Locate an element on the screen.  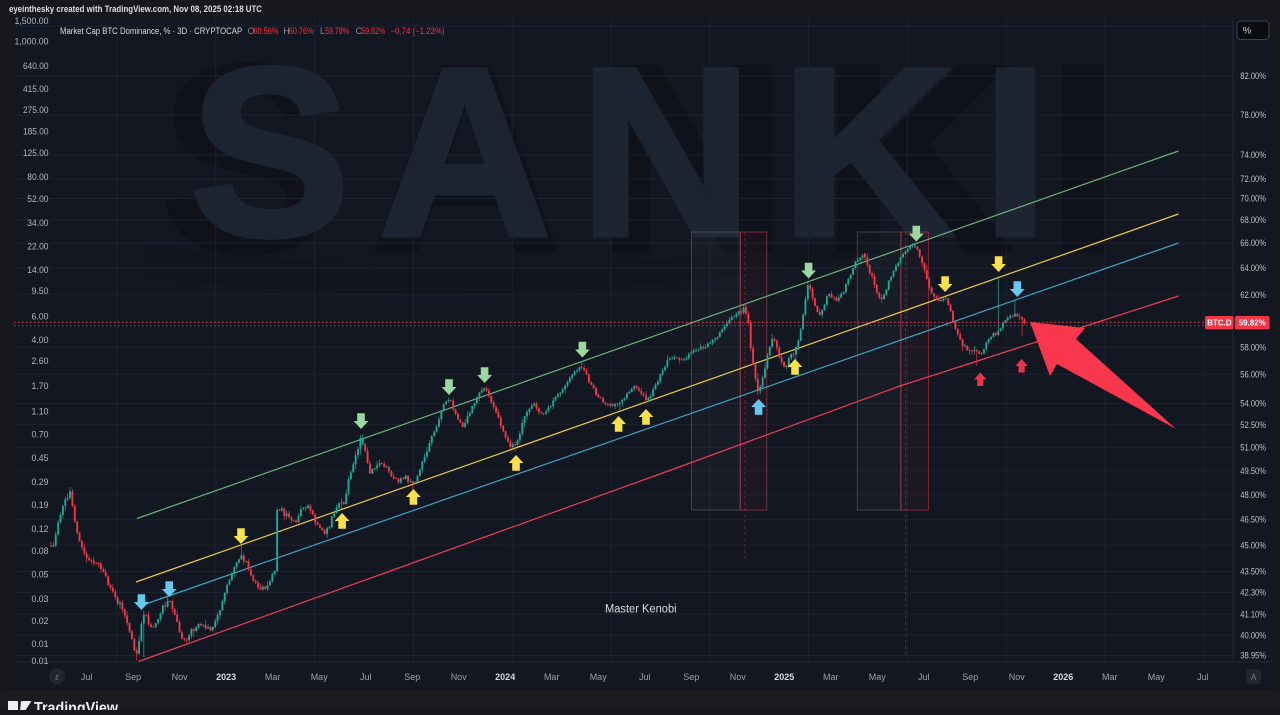
svg-text: 56.00% is located at coordinates (1253, 375).